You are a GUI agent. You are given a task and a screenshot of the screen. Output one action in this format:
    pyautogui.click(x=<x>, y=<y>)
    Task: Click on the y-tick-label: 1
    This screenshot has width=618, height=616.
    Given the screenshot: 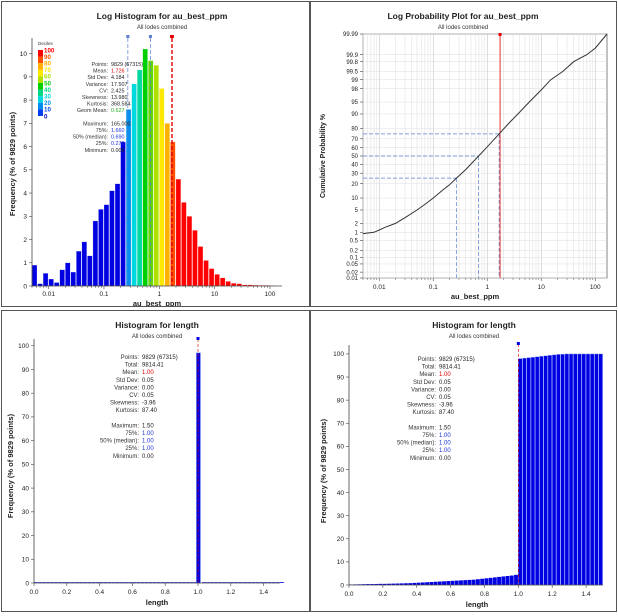 What is the action you would take?
    pyautogui.click(x=25, y=263)
    